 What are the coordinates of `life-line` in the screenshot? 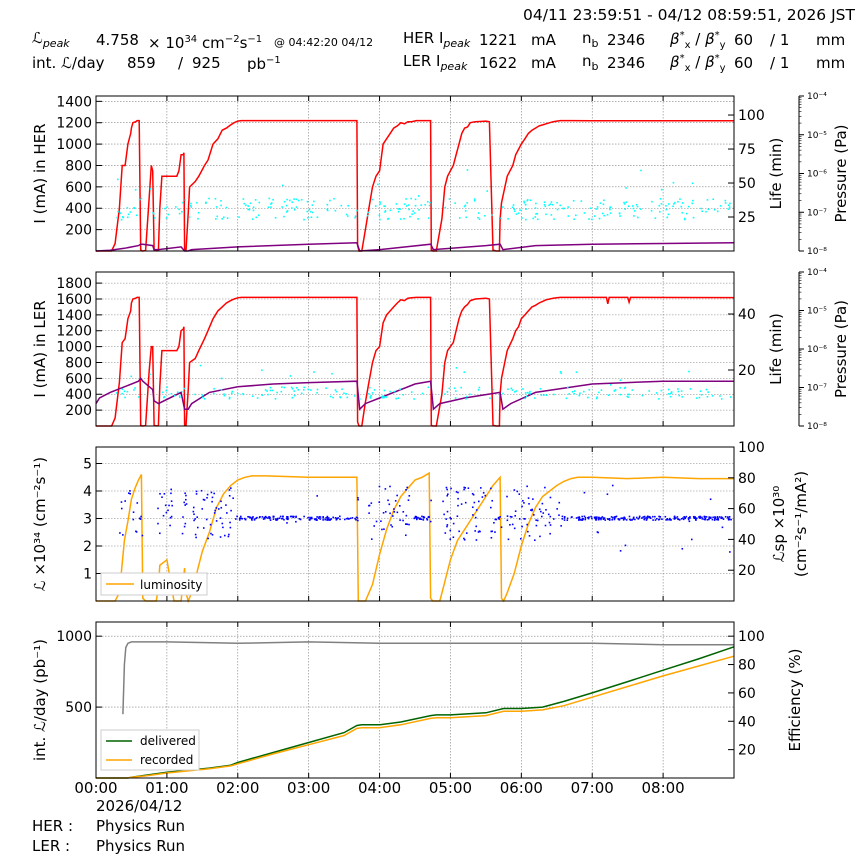 It's located at (415, 247).